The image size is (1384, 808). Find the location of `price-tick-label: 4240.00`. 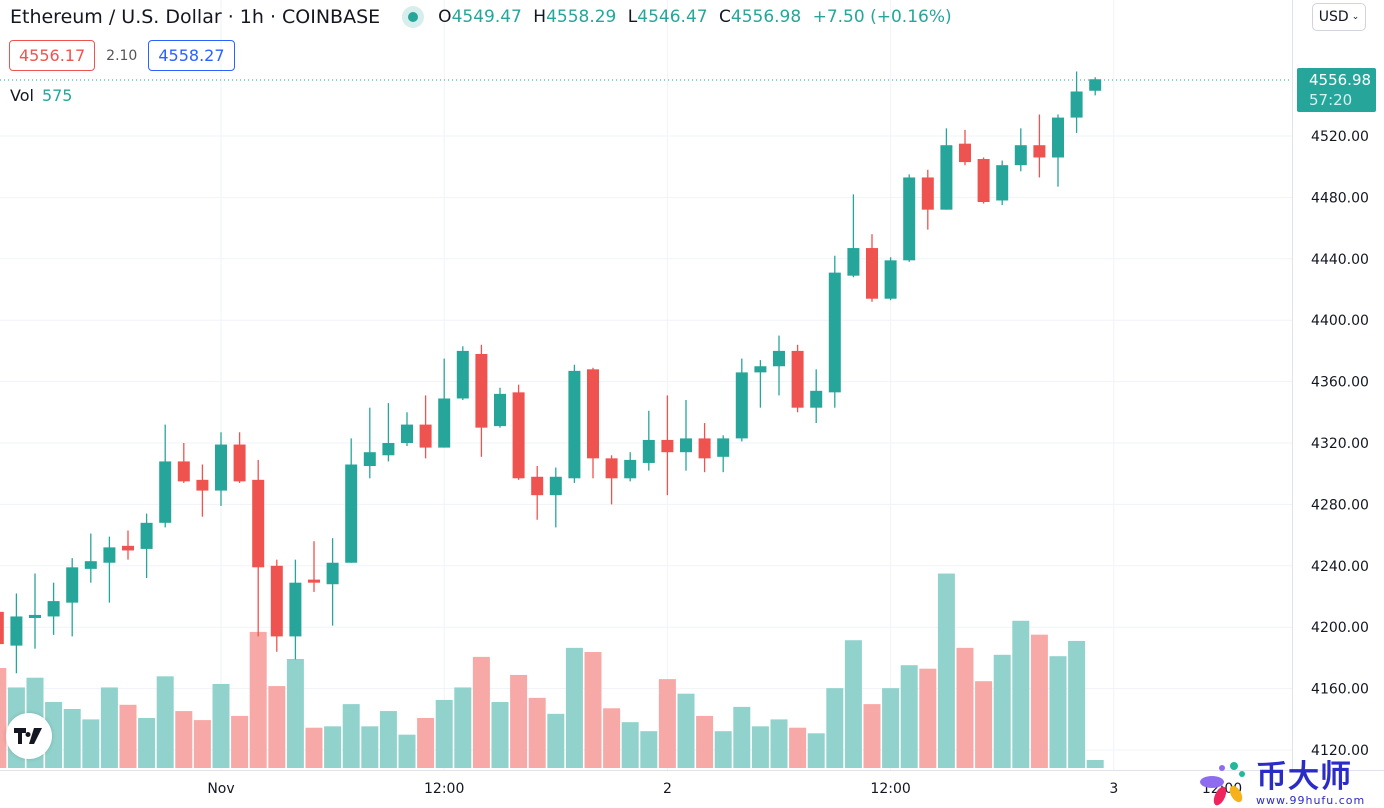

price-tick-label: 4240.00 is located at coordinates (1340, 567).